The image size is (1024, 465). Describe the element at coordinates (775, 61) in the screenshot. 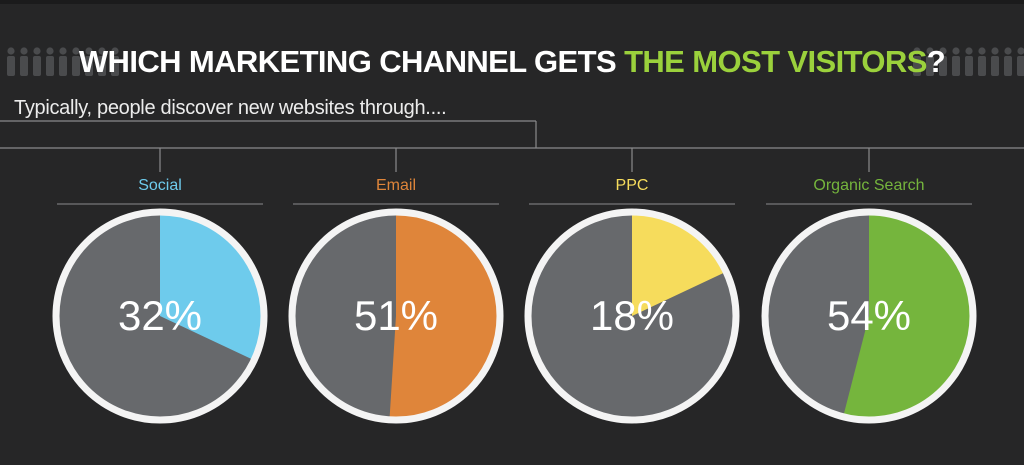

I see `title-highlight: THE MOST VISITORS` at that location.